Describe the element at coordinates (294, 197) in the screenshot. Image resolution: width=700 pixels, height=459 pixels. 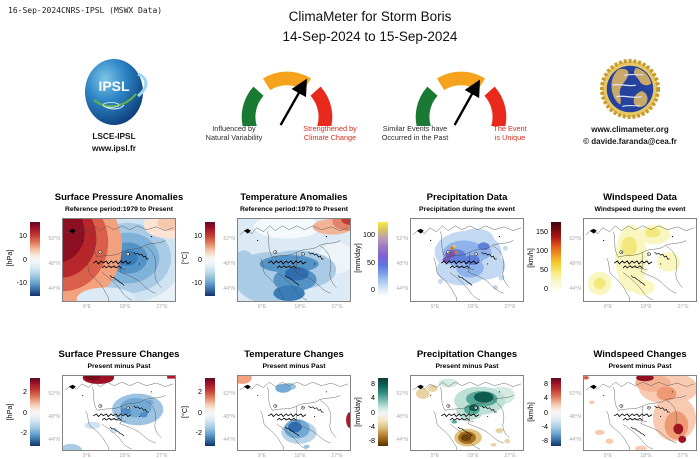
I see `panel-title: Temperature Anomalies` at that location.